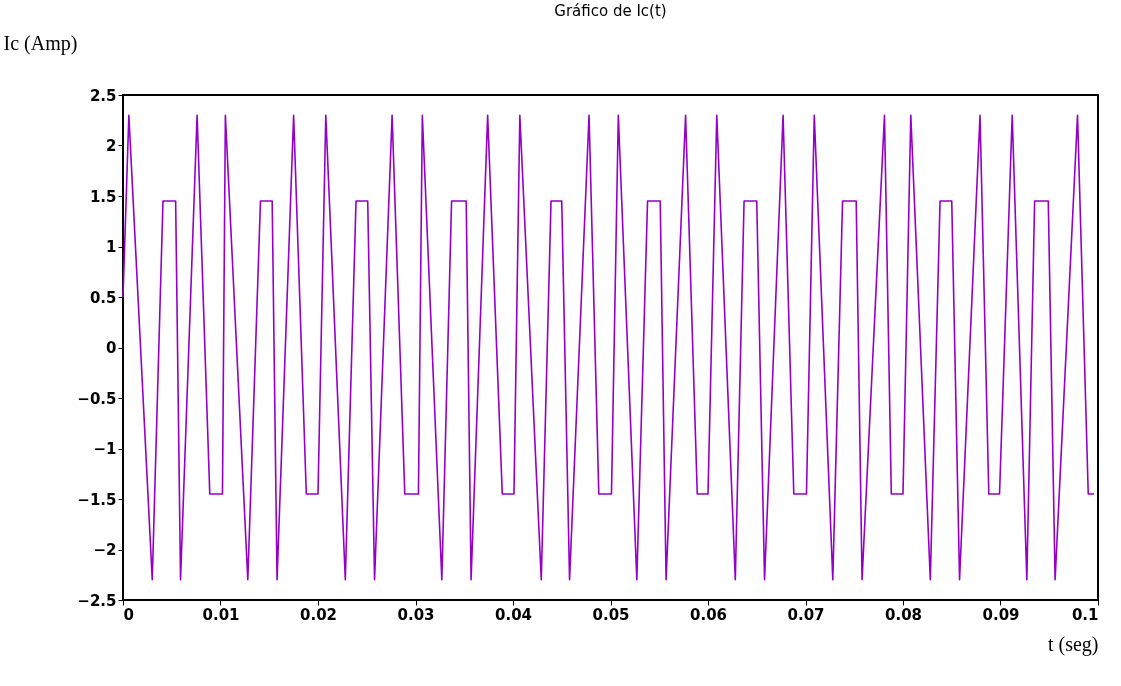 This screenshot has width=1121, height=686. I want to click on x-tick-label: 0.09, so click(1001, 614).